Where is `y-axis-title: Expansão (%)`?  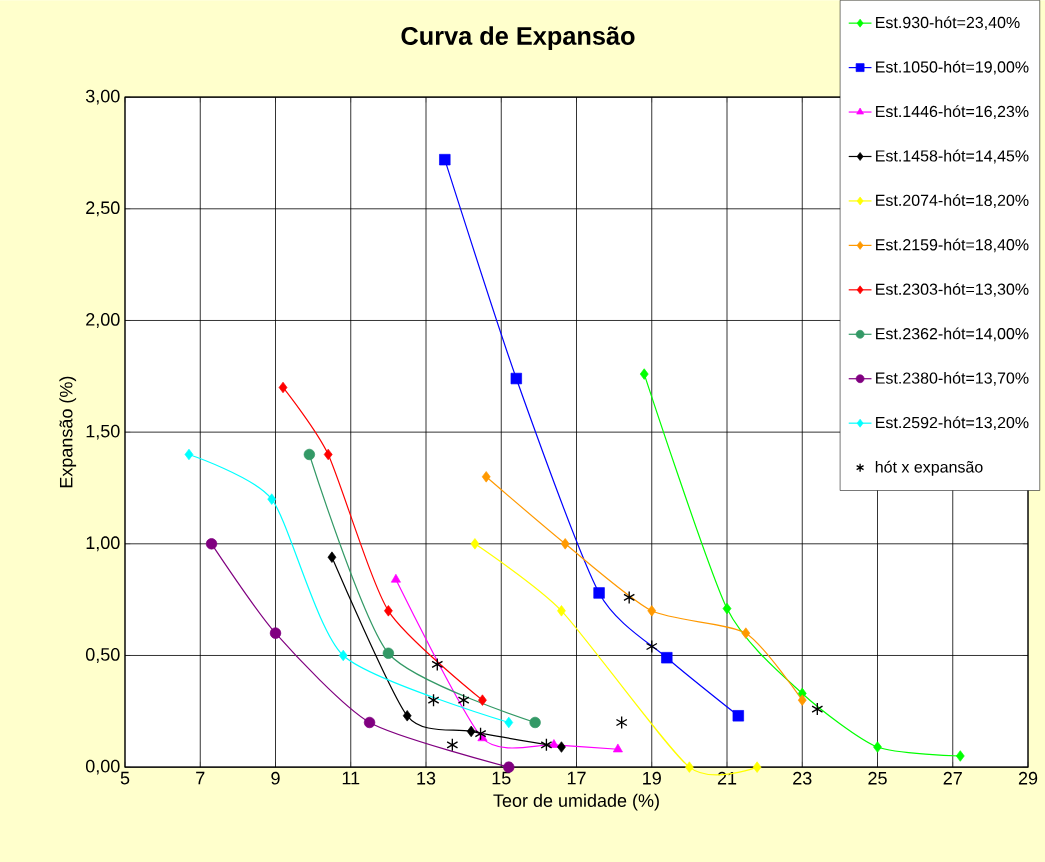 y-axis-title: Expansão (%) is located at coordinates (68, 432).